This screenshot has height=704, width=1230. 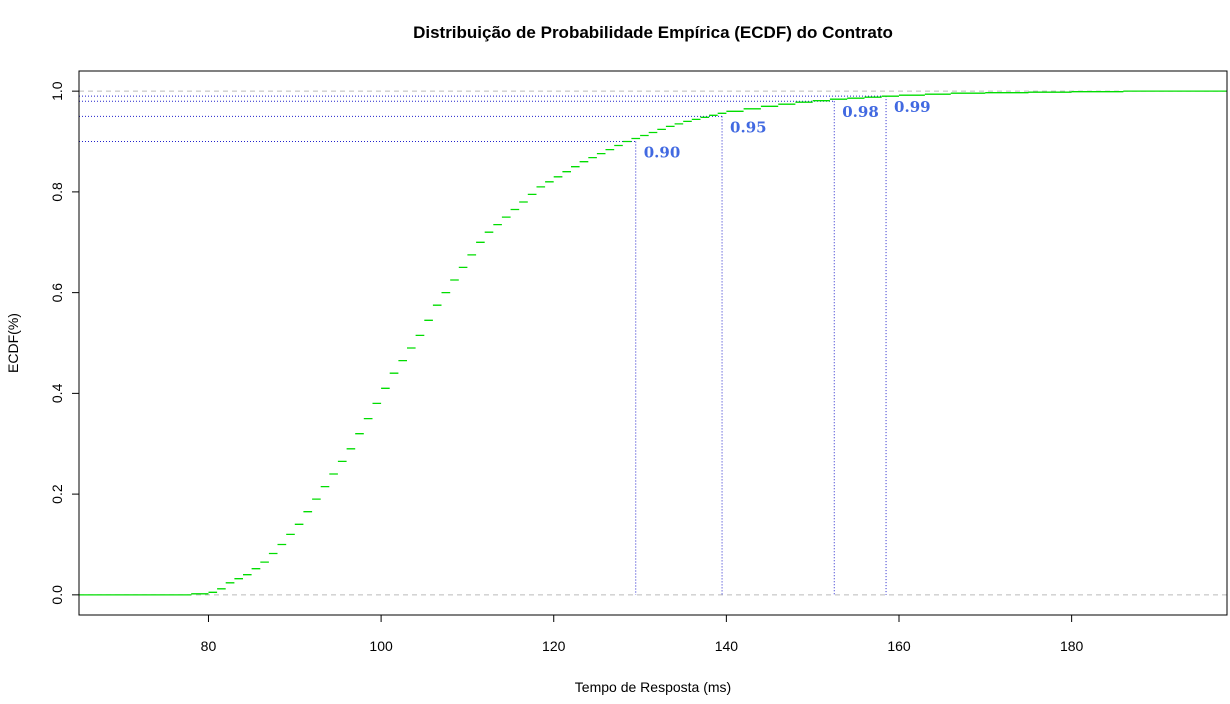 What do you see at coordinates (381, 646) in the screenshot?
I see `x-tick-label: 100` at bounding box center [381, 646].